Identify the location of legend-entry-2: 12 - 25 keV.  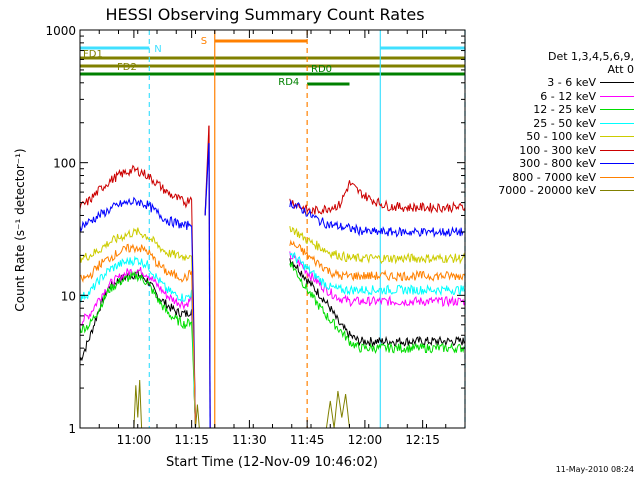
(556, 110).